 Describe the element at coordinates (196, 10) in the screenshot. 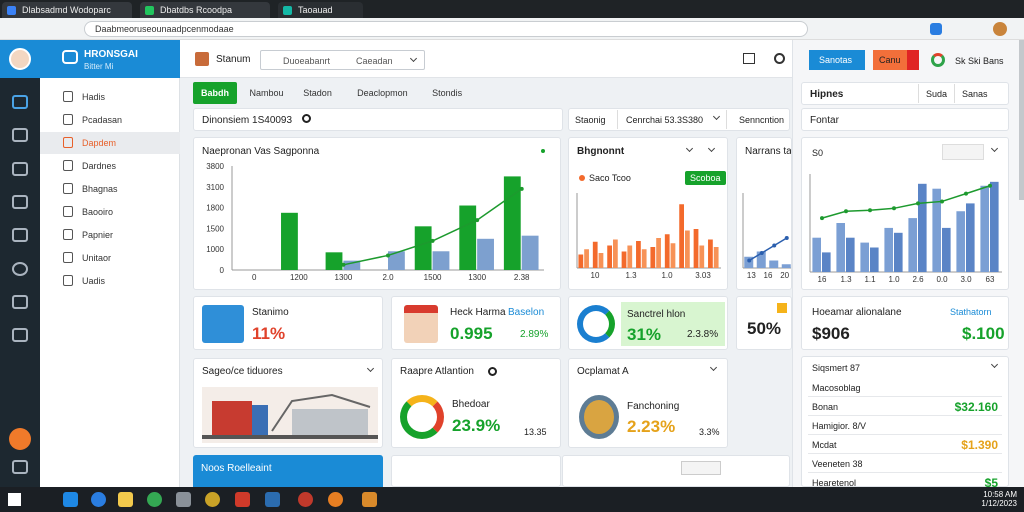

I see `tab-label: Dbatdbs Rcoodpa` at that location.